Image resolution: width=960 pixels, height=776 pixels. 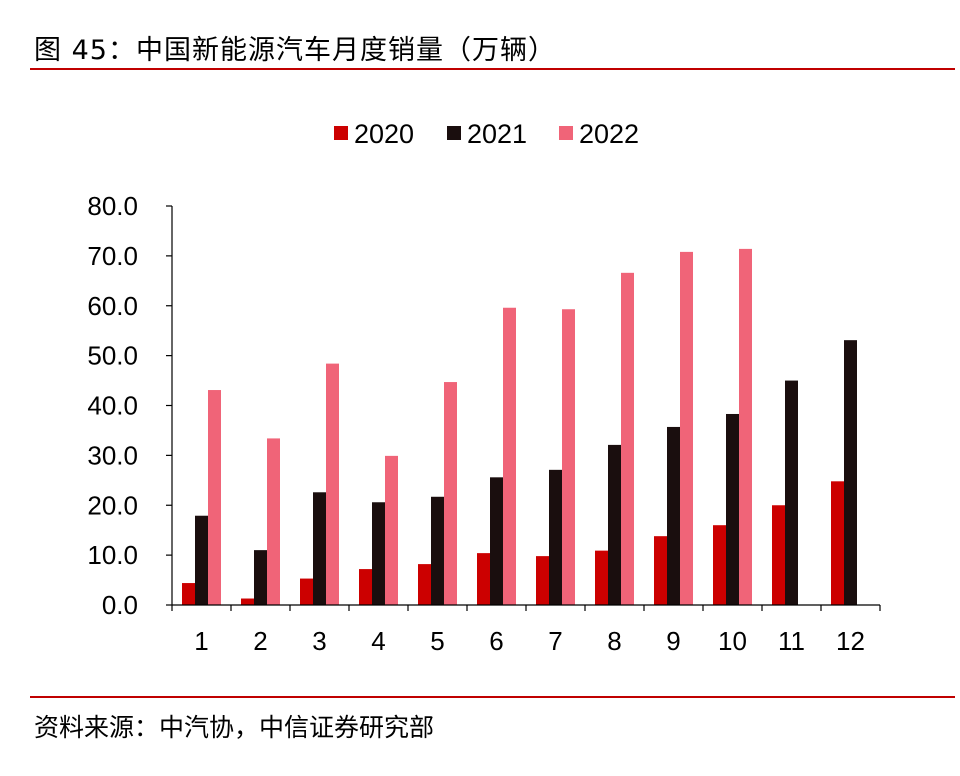 I want to click on y-tick-label: 30.0, so click(x=112, y=455).